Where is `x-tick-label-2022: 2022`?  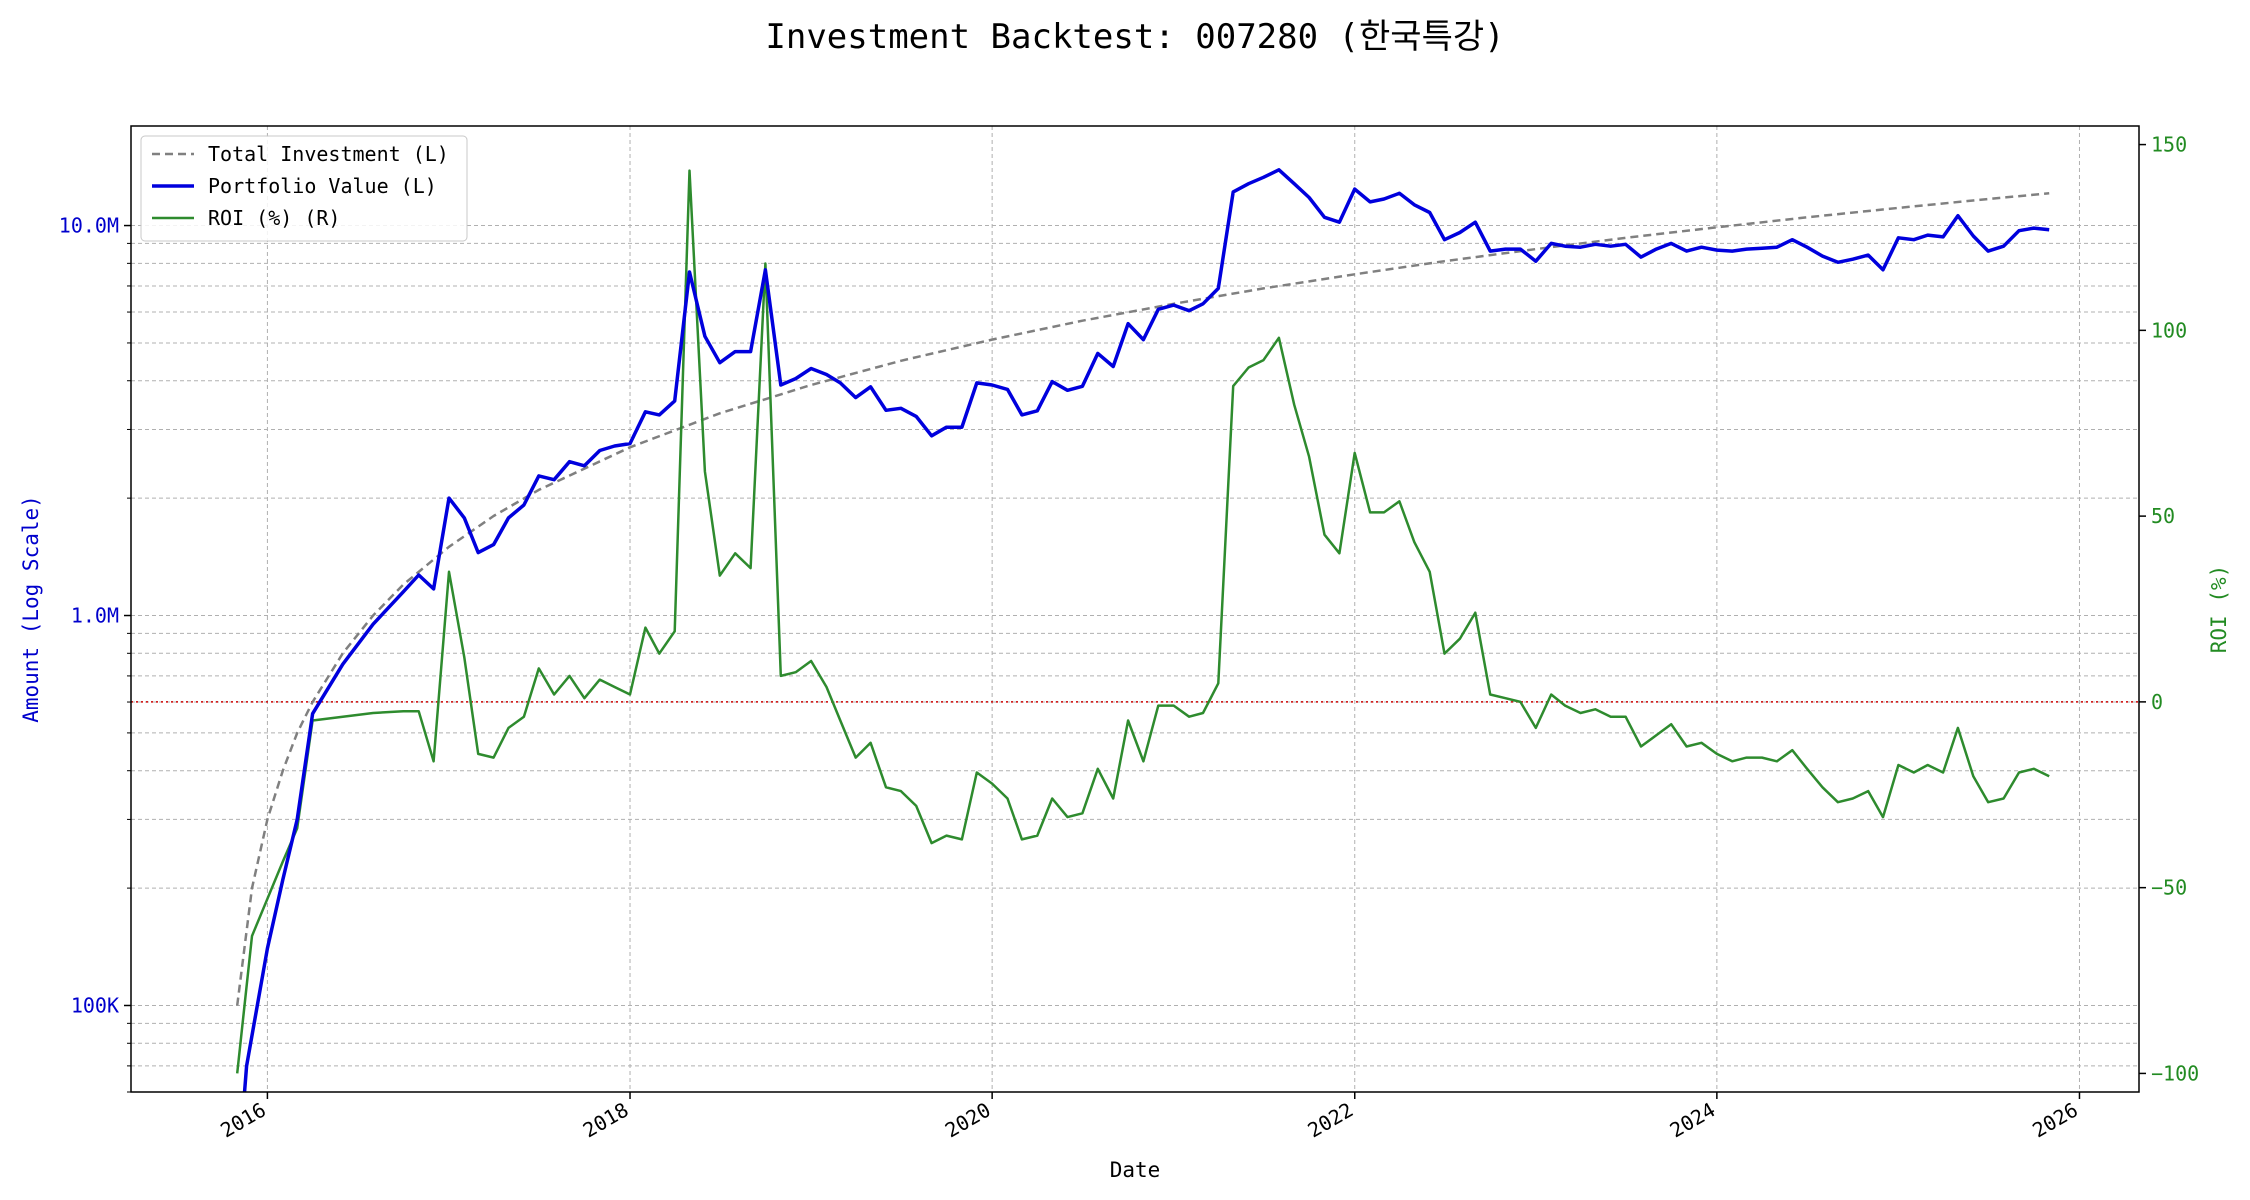
x-tick-label-2022: 2022 is located at coordinates (1331, 1120).